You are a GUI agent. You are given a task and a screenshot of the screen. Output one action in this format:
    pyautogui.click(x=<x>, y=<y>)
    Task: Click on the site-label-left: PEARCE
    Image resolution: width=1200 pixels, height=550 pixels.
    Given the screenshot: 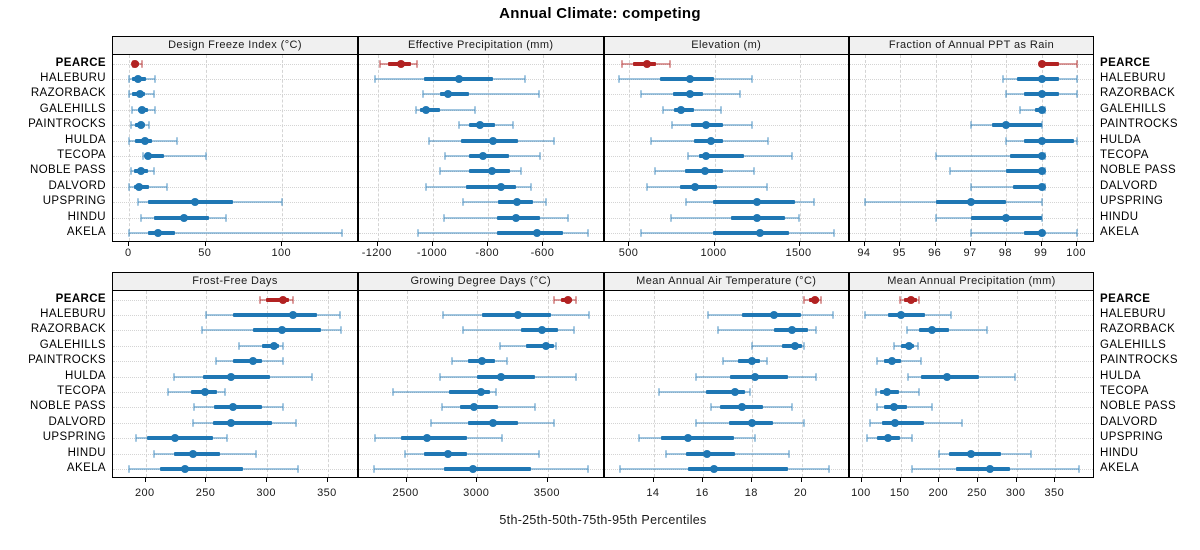 What is the action you would take?
    pyautogui.click(x=80, y=298)
    